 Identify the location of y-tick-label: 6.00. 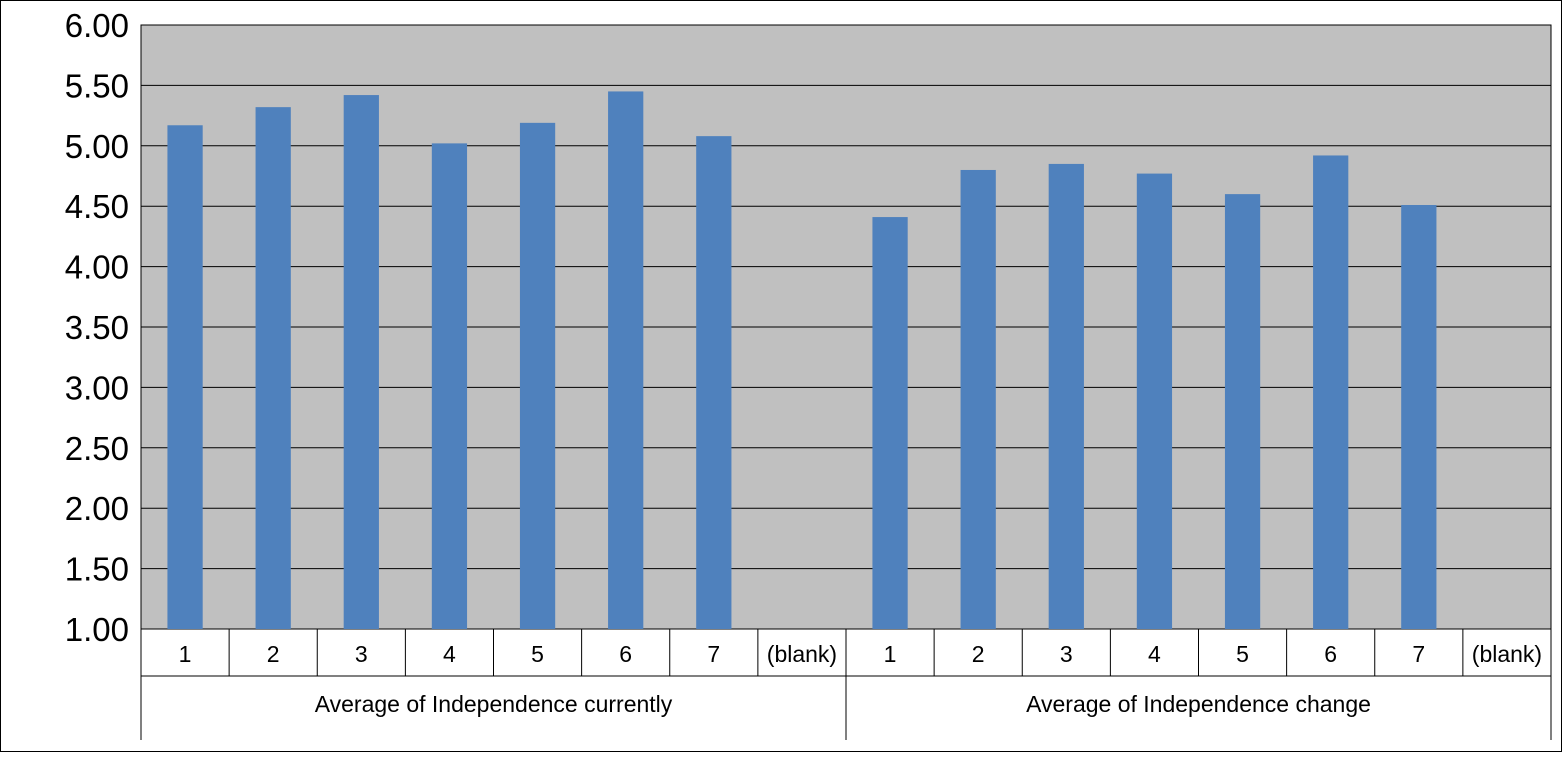
(97, 25).